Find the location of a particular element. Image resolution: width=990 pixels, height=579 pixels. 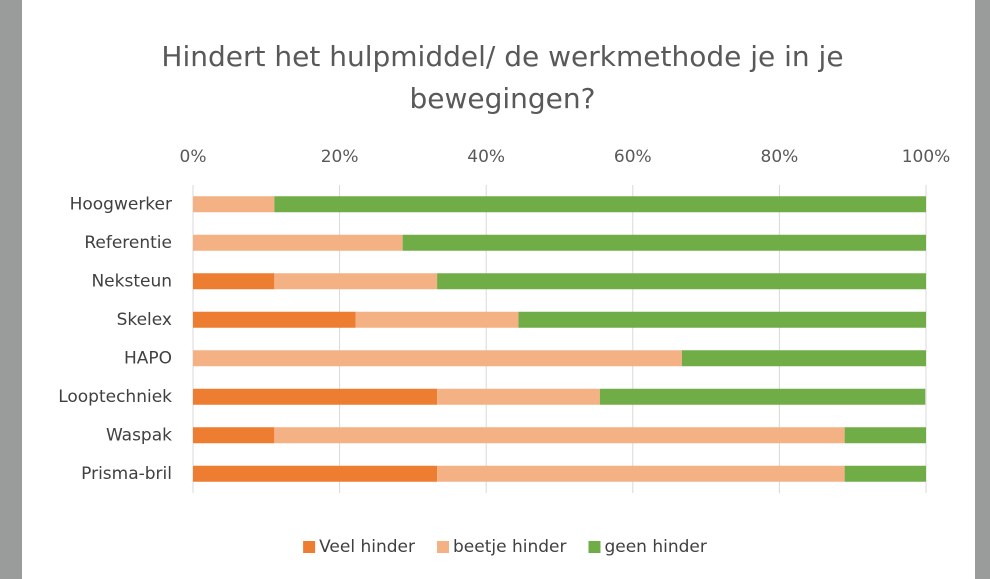

y-tick-label: Waspak is located at coordinates (139, 435).